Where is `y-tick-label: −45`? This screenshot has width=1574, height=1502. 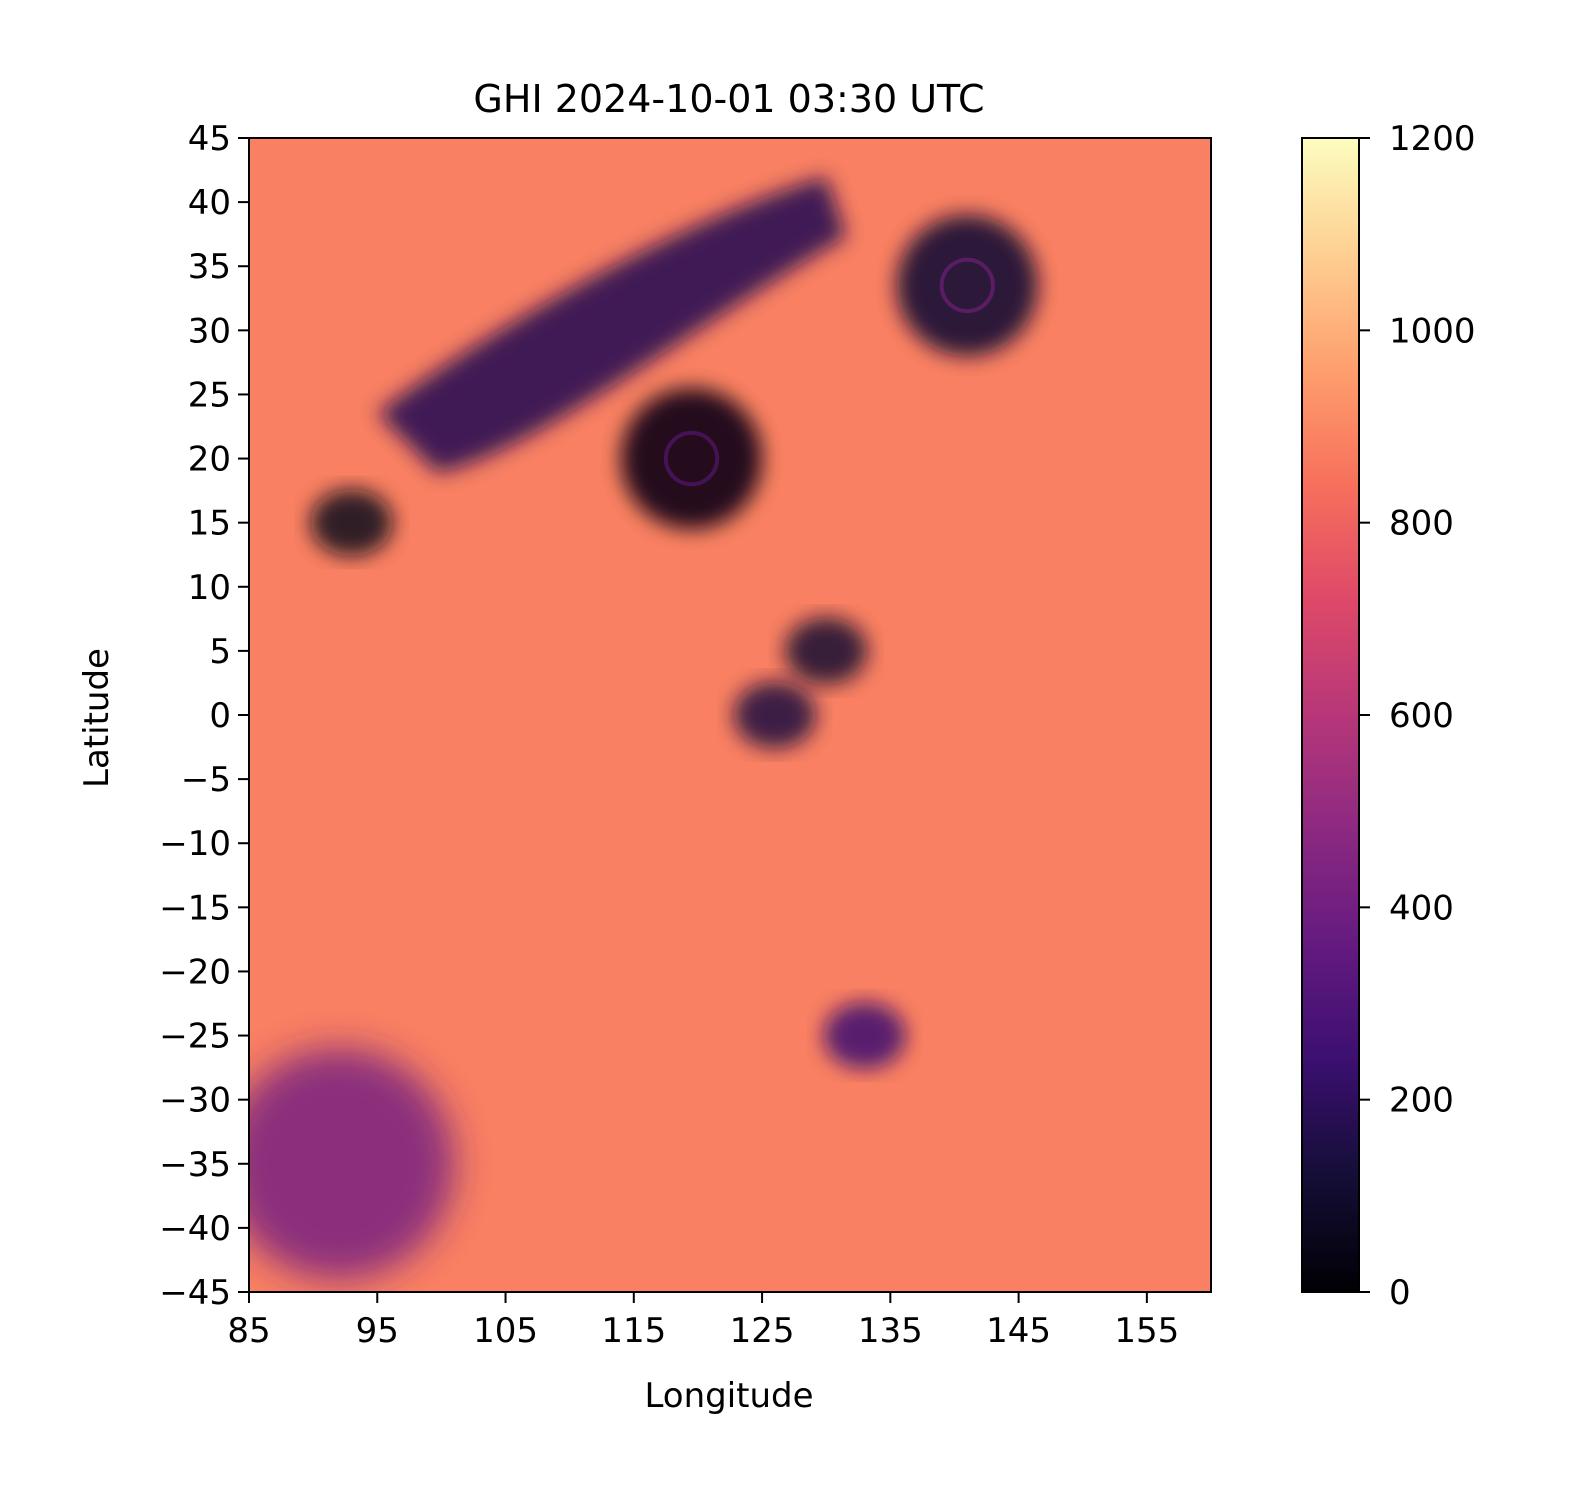
y-tick-label: −45 is located at coordinates (195, 1293).